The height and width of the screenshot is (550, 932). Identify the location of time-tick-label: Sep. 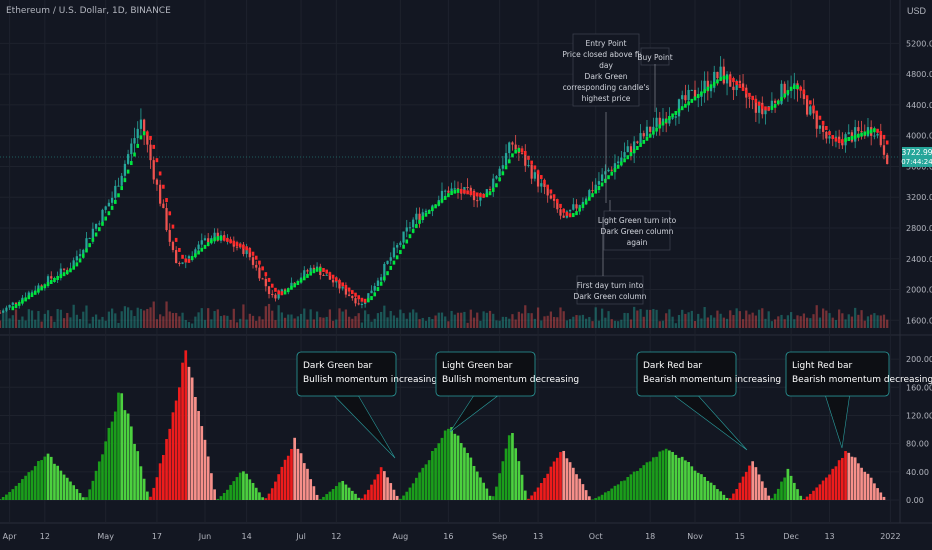
(499, 536).